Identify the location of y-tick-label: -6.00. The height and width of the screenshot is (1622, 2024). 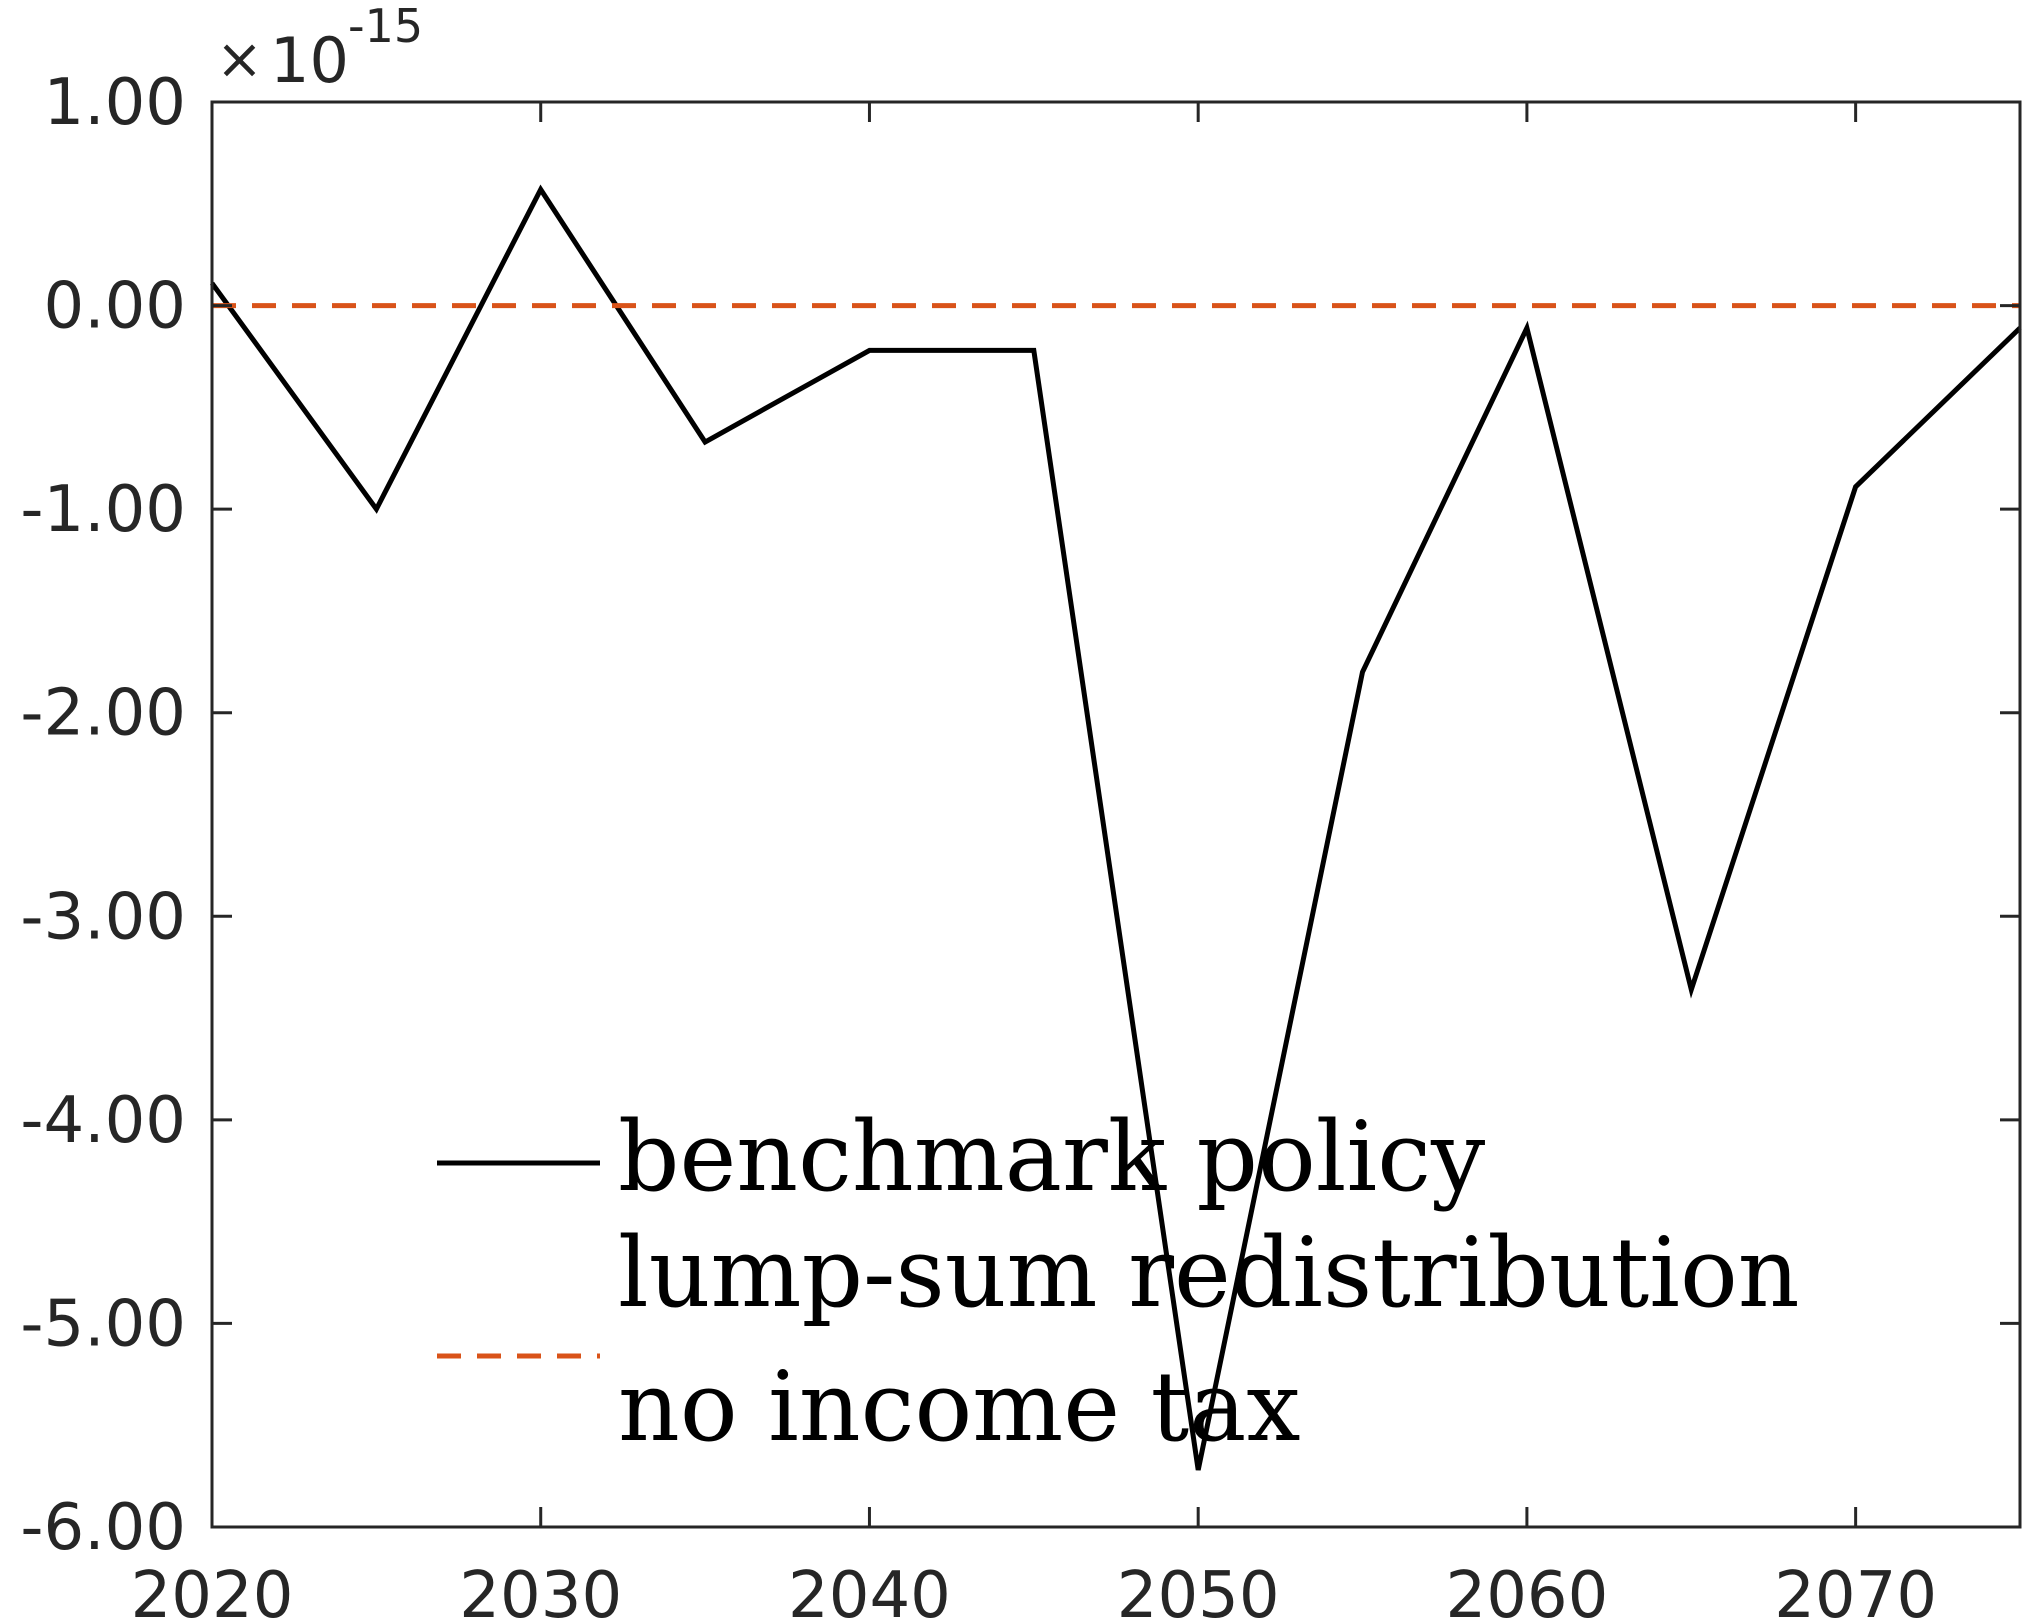
(103, 1528).